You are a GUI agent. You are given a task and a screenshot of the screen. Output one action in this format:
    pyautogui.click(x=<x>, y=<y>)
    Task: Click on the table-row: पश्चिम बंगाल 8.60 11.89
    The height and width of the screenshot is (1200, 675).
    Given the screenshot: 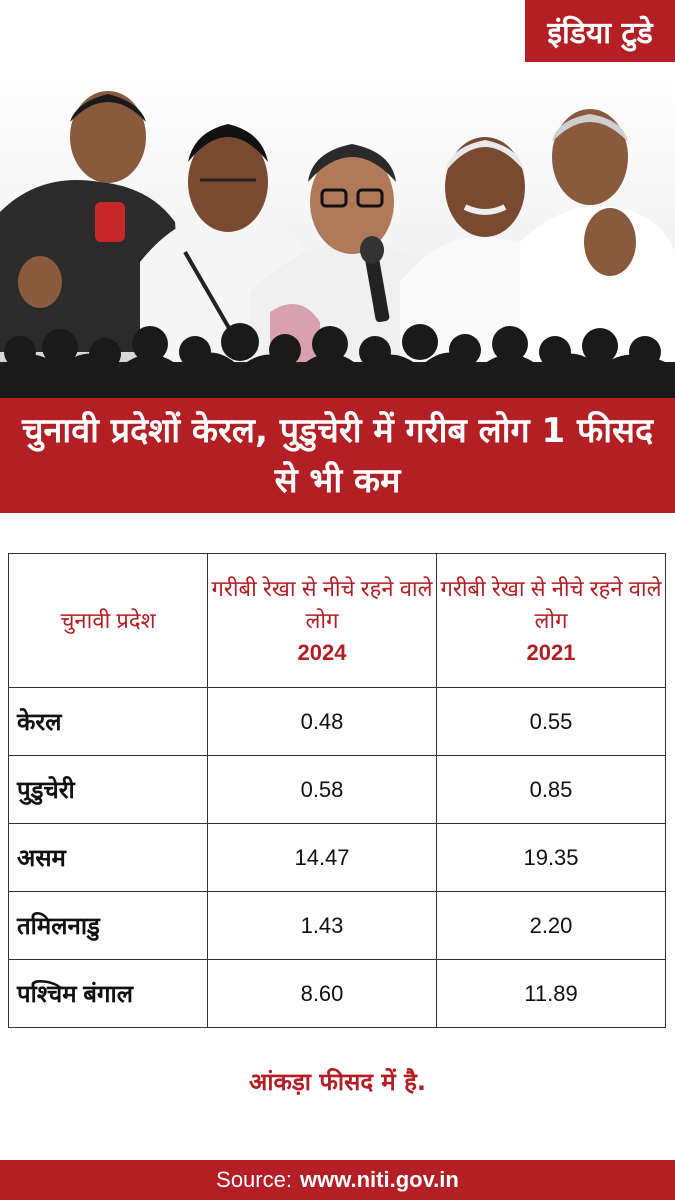 What is the action you would take?
    pyautogui.click(x=337, y=993)
    